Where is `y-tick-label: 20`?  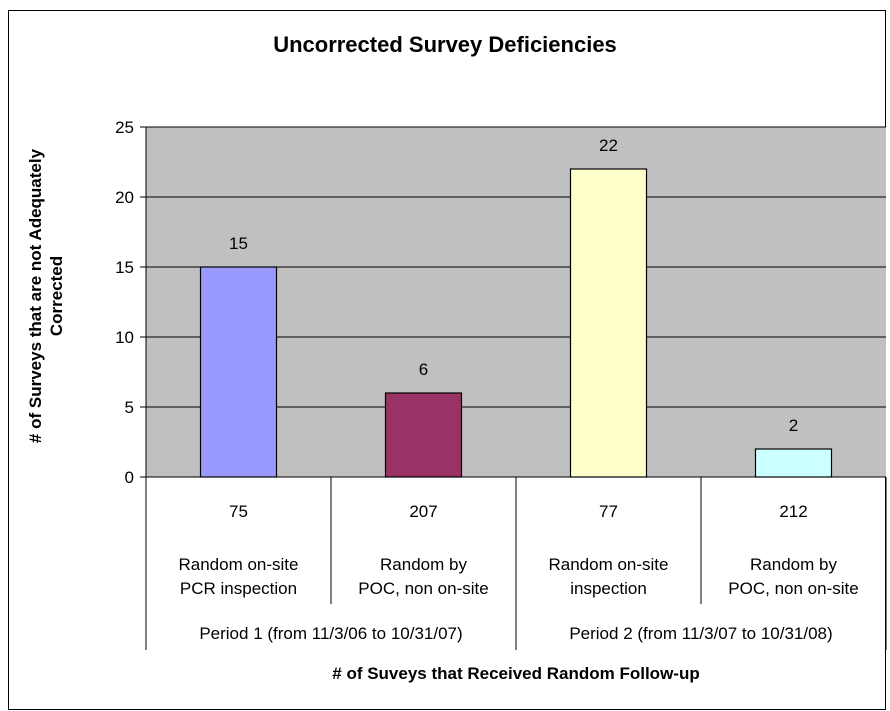
y-tick-label: 20 is located at coordinates (124, 197).